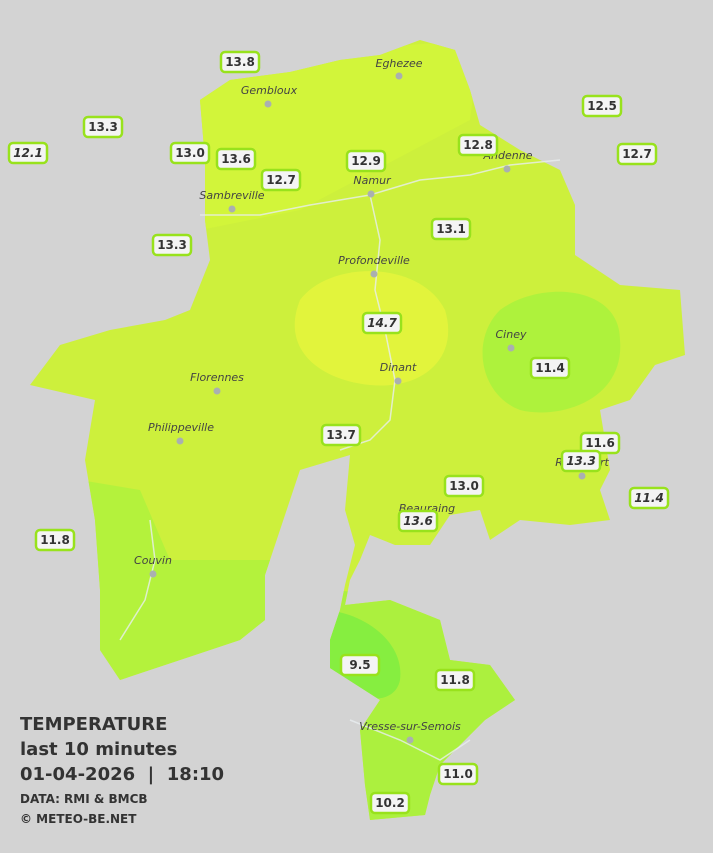 This screenshot has height=853, width=713. Describe the element at coordinates (372, 180) in the screenshot. I see `town-label: Namur` at that location.